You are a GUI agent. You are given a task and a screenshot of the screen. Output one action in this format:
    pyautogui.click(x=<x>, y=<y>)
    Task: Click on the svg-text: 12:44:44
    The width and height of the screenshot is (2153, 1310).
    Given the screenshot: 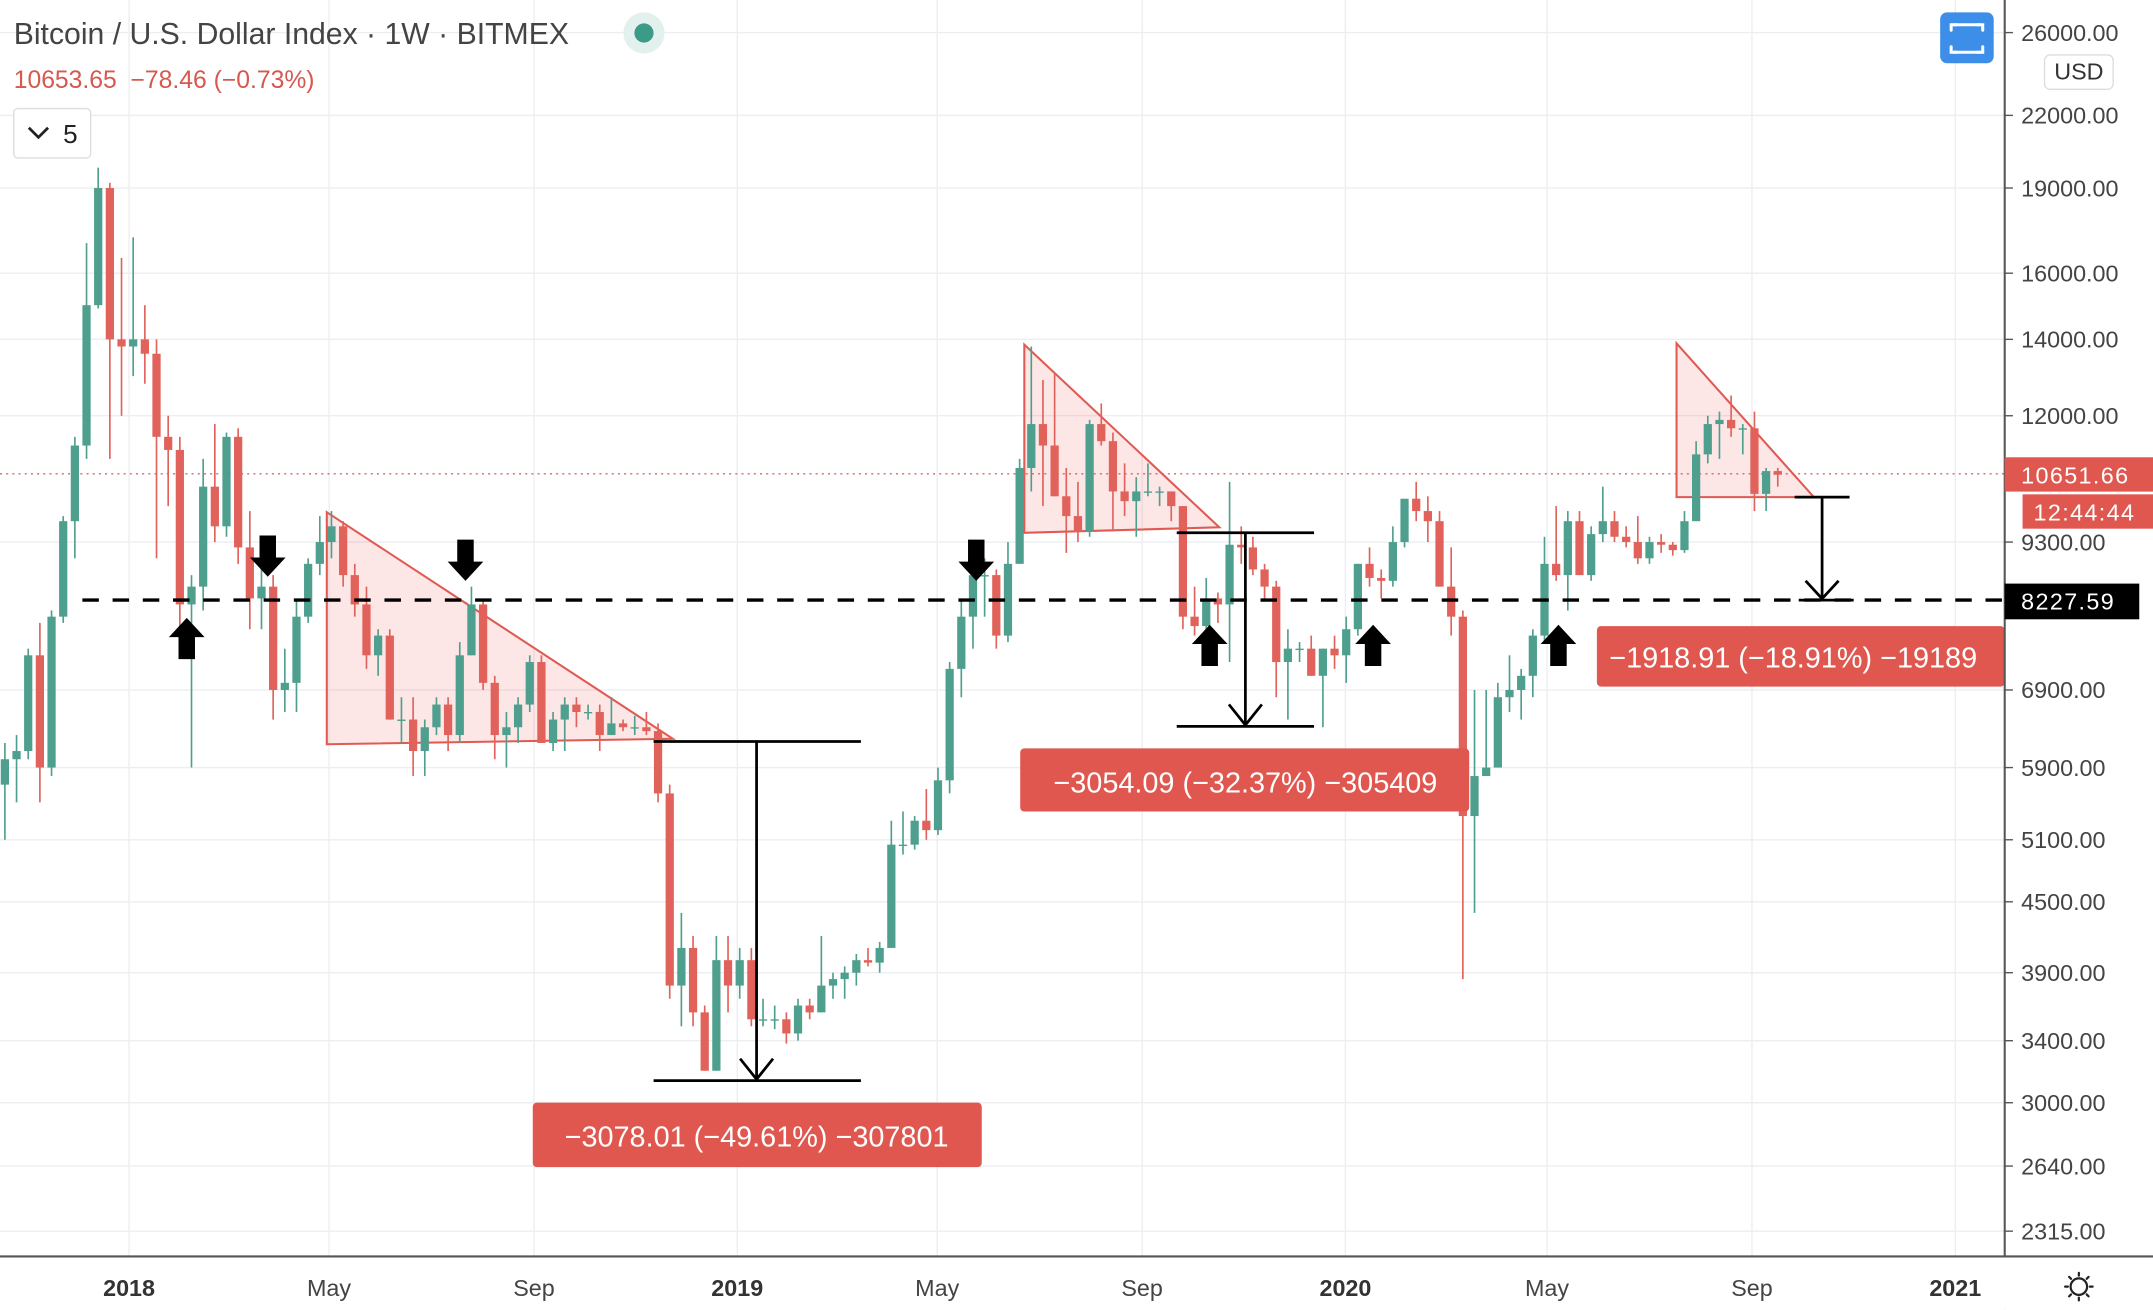 What is the action you would take?
    pyautogui.click(x=2085, y=512)
    